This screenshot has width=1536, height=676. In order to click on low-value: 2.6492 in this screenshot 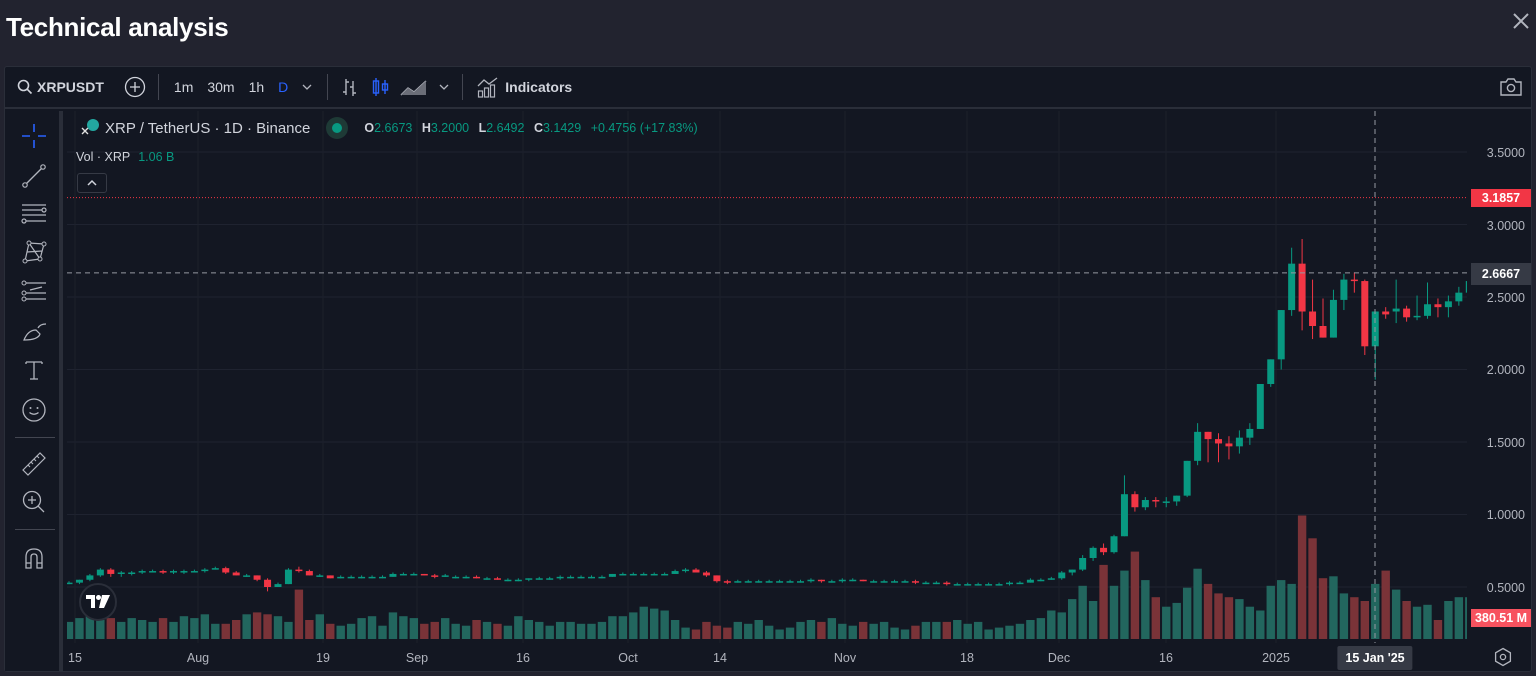, I will do `click(505, 128)`.